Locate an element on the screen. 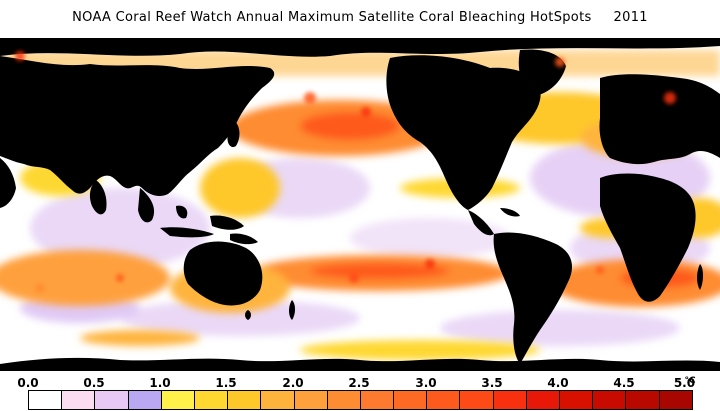  legend-tick: 3.0 is located at coordinates (426, 383).